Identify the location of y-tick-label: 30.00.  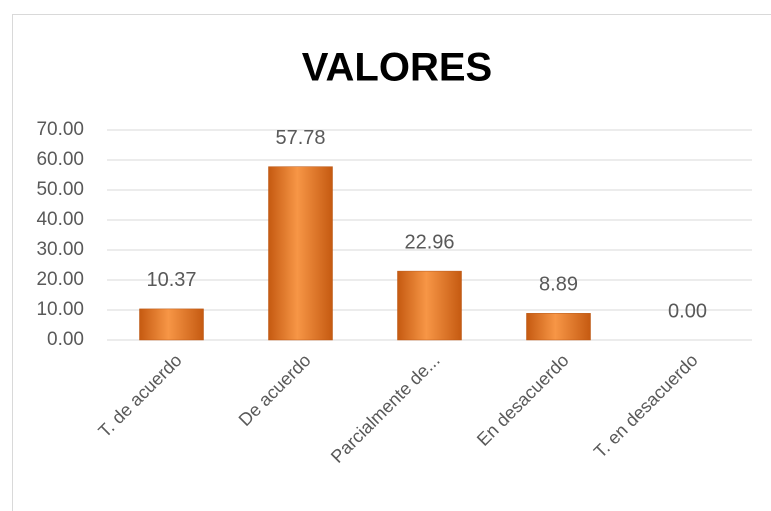
(60, 249).